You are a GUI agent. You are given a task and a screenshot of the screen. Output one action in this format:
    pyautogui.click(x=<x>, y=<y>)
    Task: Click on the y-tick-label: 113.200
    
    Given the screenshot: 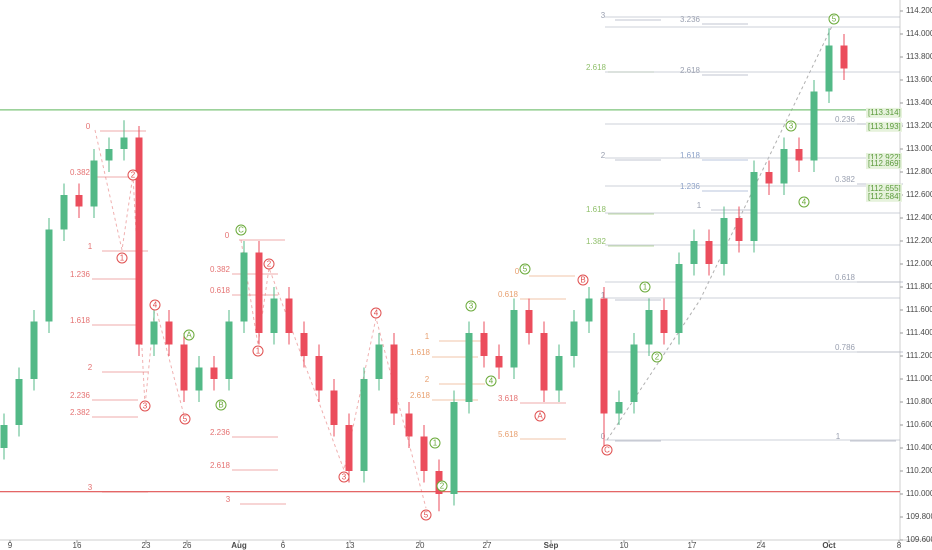 What is the action you would take?
    pyautogui.click(x=919, y=125)
    